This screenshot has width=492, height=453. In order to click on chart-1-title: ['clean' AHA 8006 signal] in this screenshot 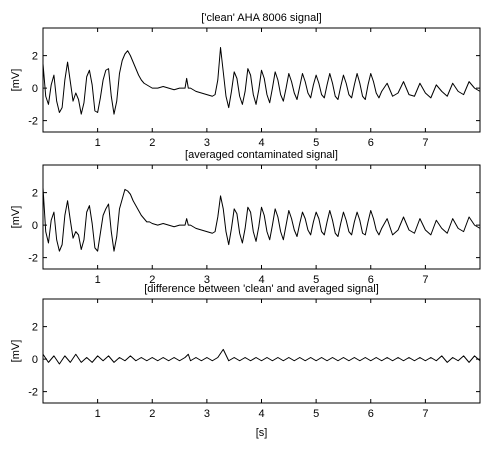, I will do `click(261, 18)`.